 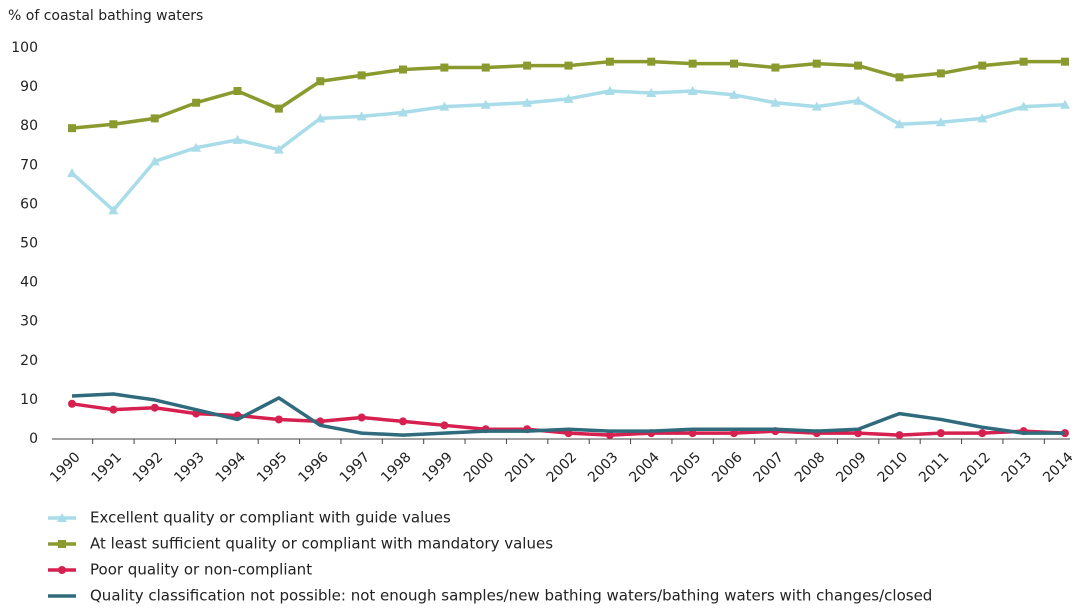 What do you see at coordinates (644, 467) in the screenshot?
I see `x-tick-label: 2004` at bounding box center [644, 467].